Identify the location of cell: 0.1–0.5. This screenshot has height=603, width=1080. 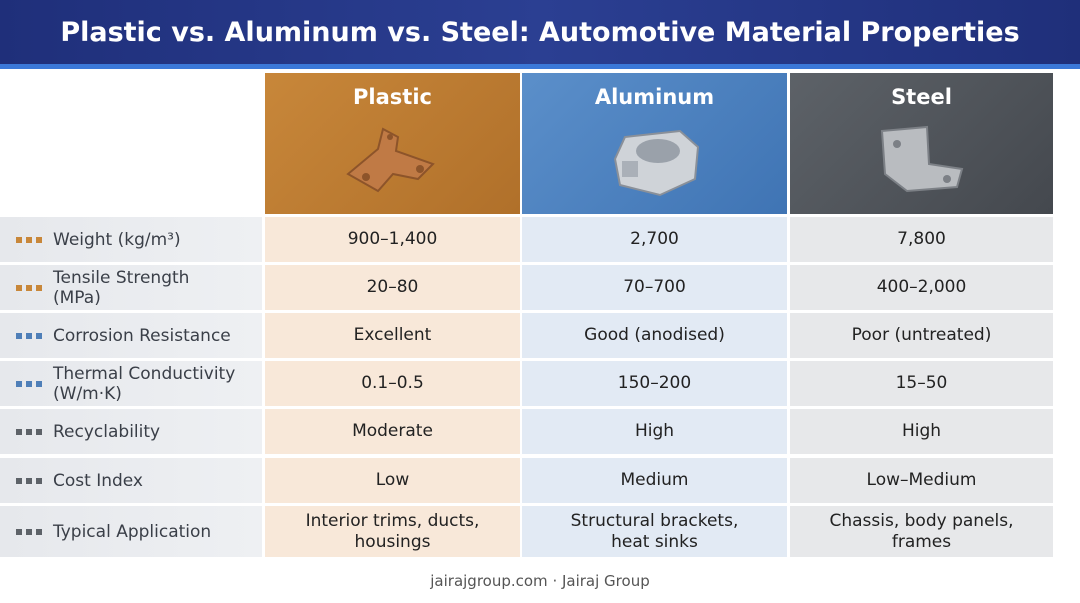
(392, 383).